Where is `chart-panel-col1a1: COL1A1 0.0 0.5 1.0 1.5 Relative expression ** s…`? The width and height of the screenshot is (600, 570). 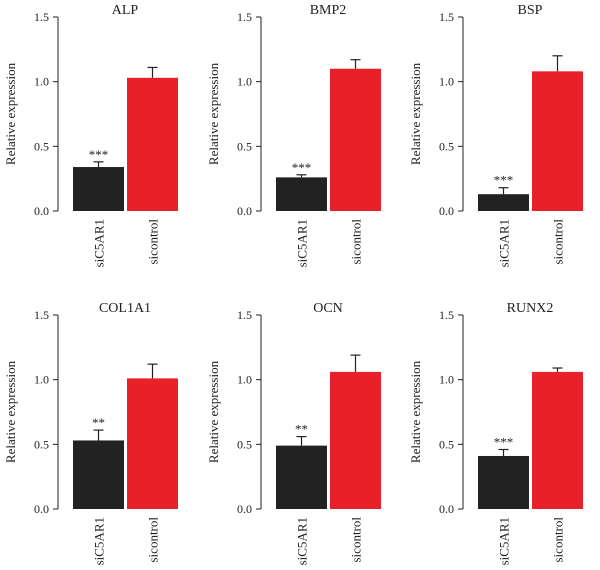 chart-panel-col1a1: COL1A1 0.0 0.5 1.0 1.5 Relative expression ** s… is located at coordinates (90, 433).